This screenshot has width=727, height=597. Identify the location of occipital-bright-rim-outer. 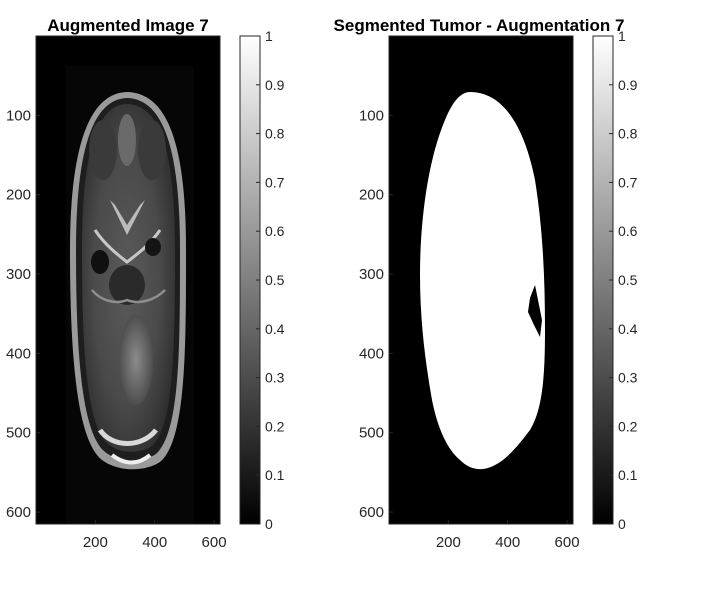
(131, 459).